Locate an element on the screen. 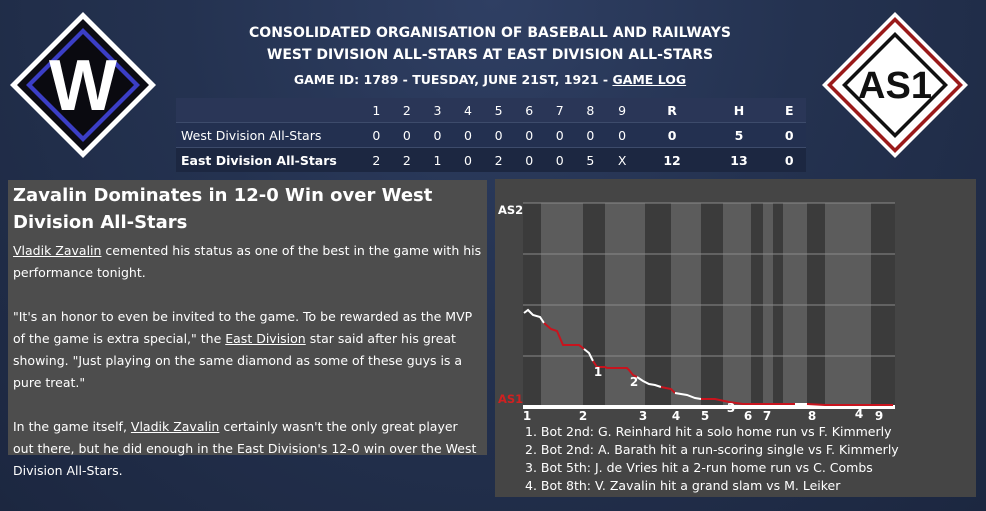 Image resolution: width=986 pixels, height=511 pixels. story-text: In the game itself, is located at coordinates (72, 426).